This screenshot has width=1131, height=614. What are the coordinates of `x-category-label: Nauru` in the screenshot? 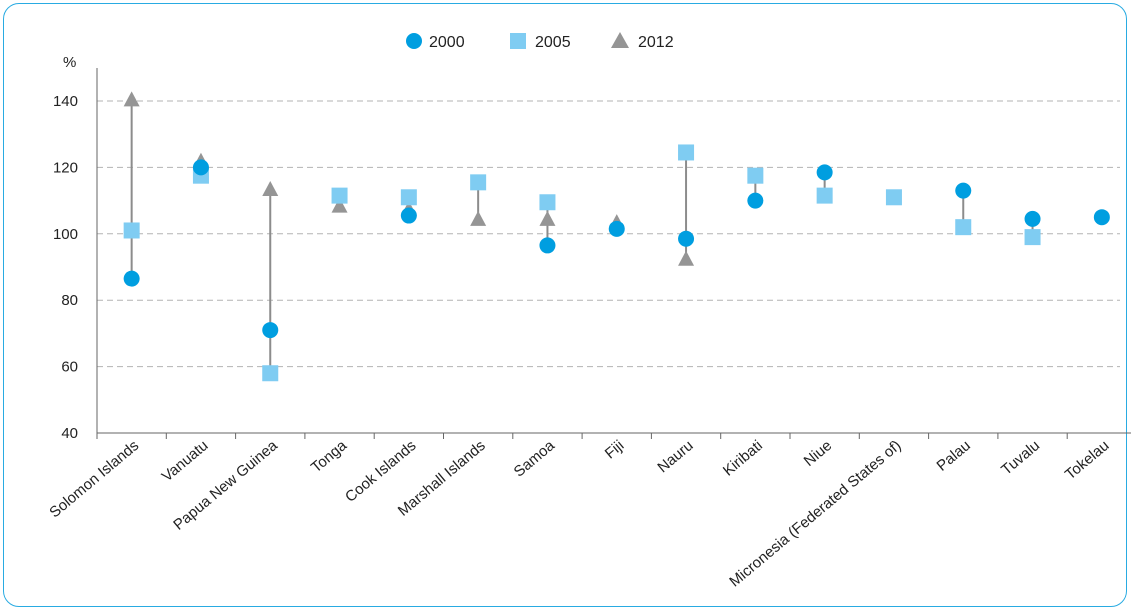 It's located at (675, 456).